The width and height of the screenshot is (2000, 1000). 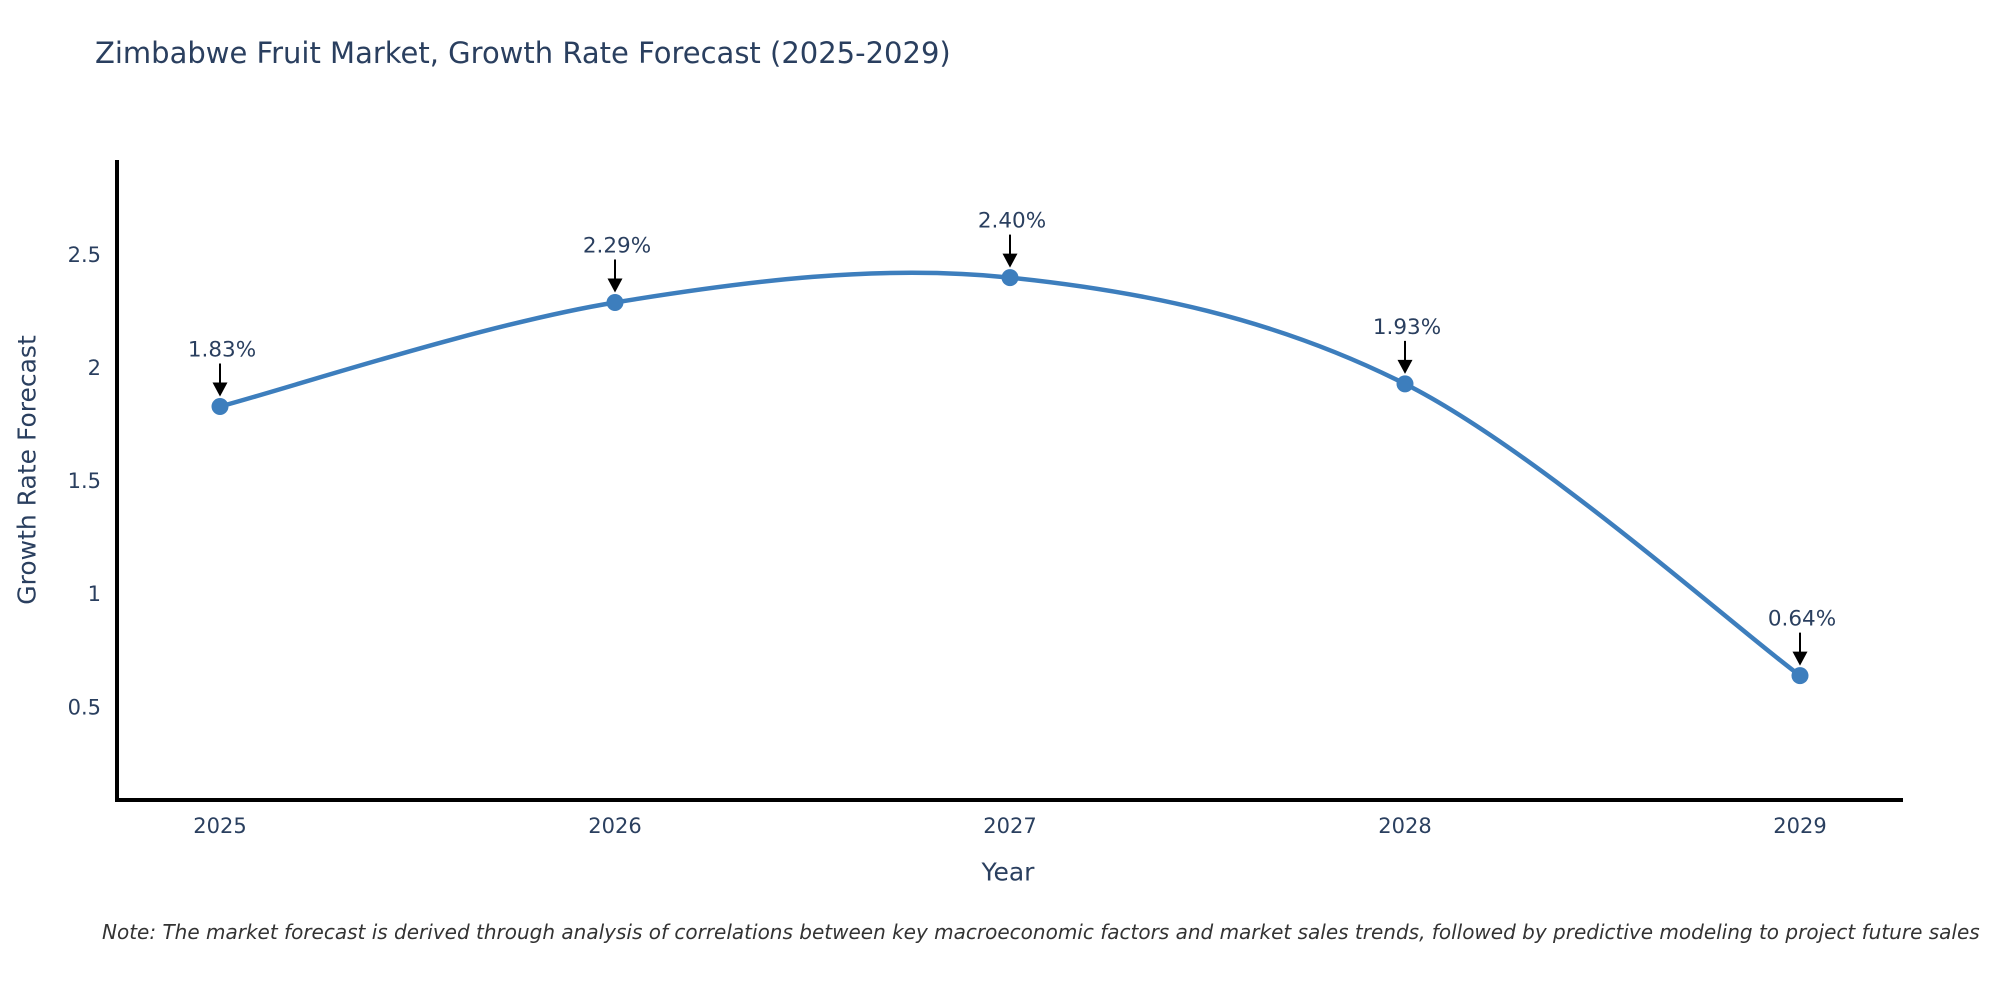 I want to click on data-point-2029, so click(x=1800, y=676).